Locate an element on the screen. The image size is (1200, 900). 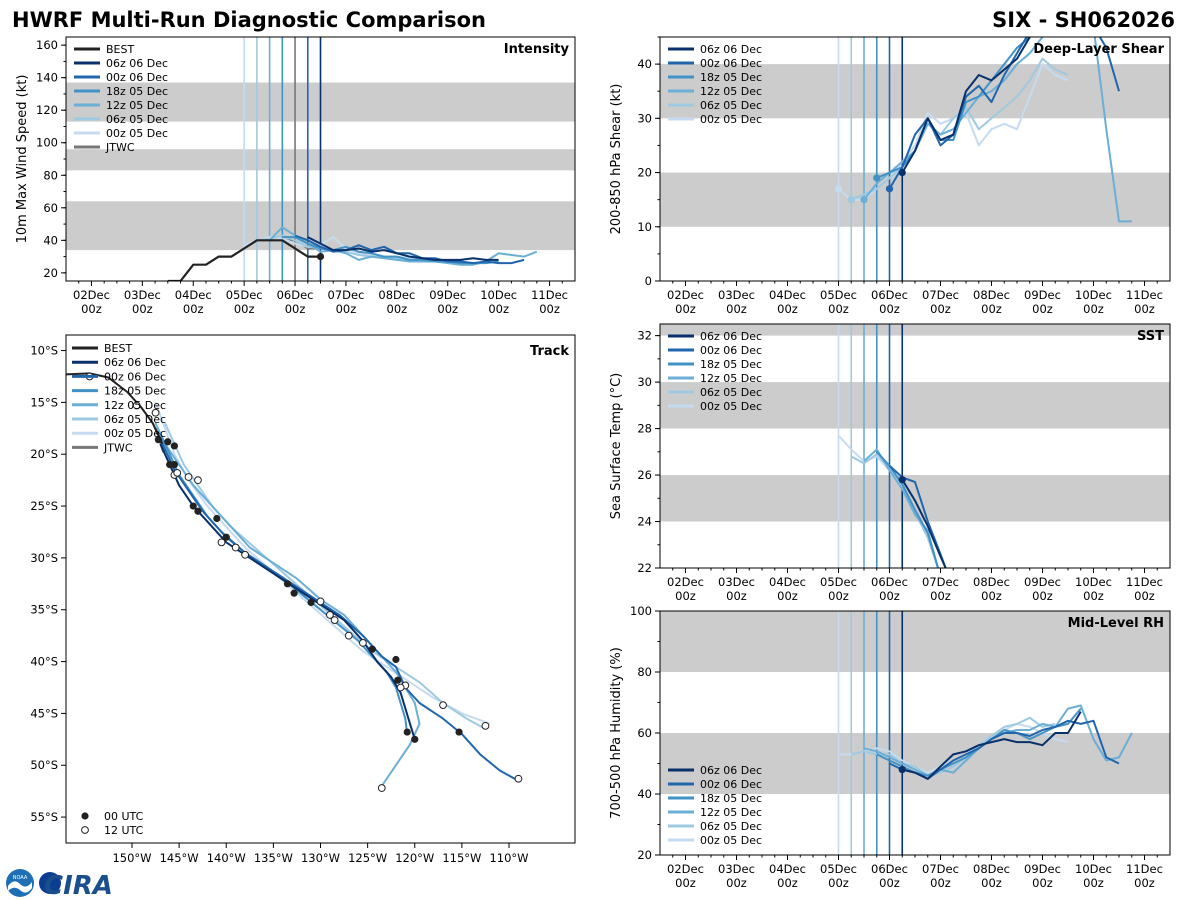
y-tick-label: 40 is located at coordinates (50, 240).